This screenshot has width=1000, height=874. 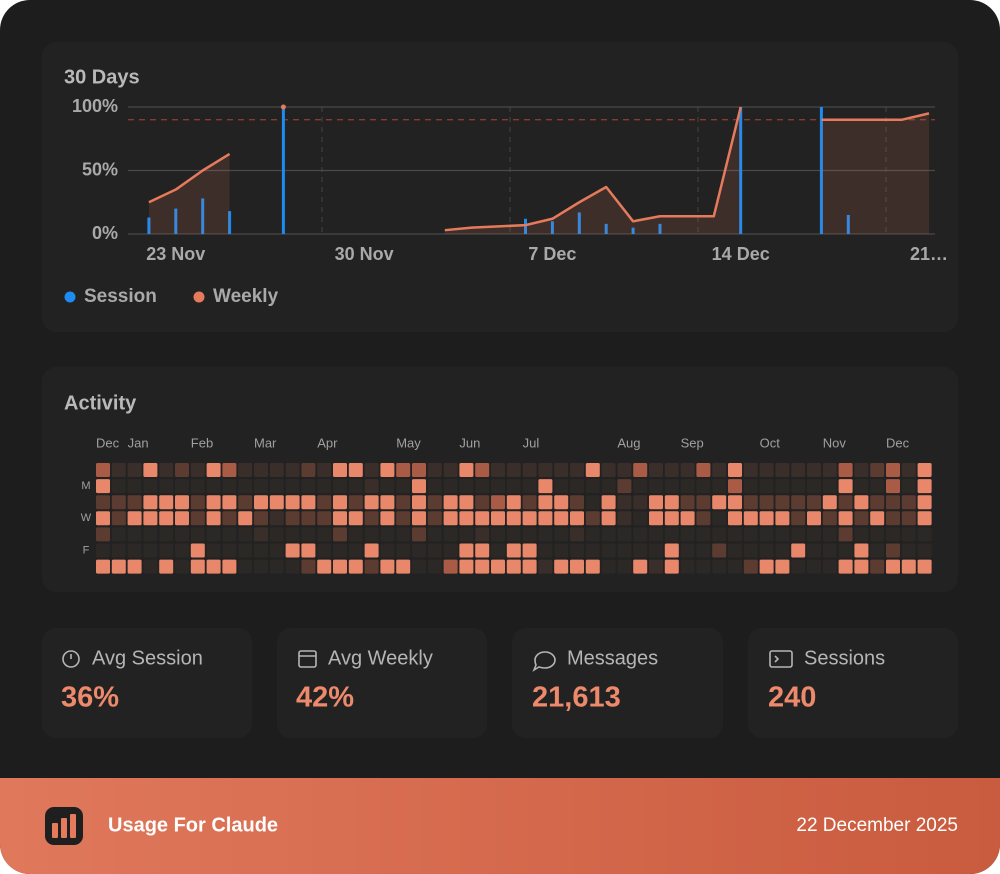 I want to click on weekly-area, so click(x=189, y=193).